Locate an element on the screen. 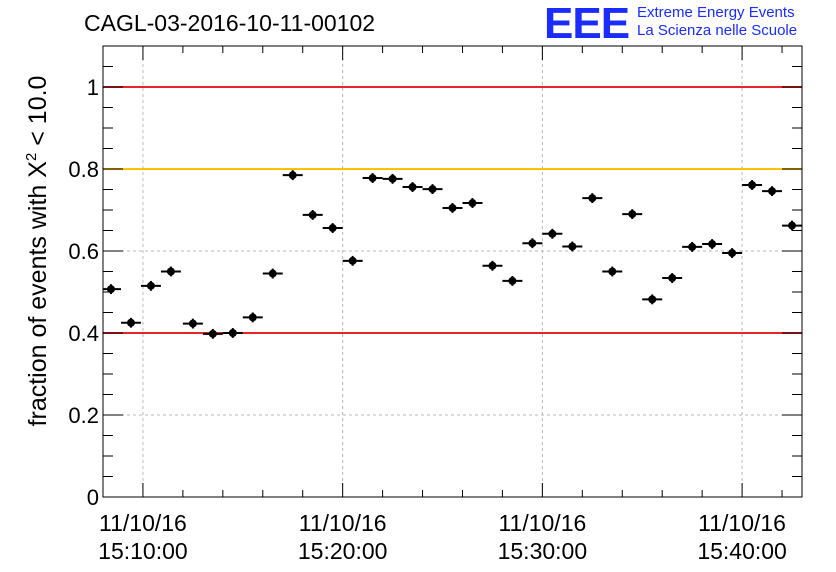 This screenshot has height=572, width=836. logo-line-2: La Scienza nelle Scuole is located at coordinates (717, 30).